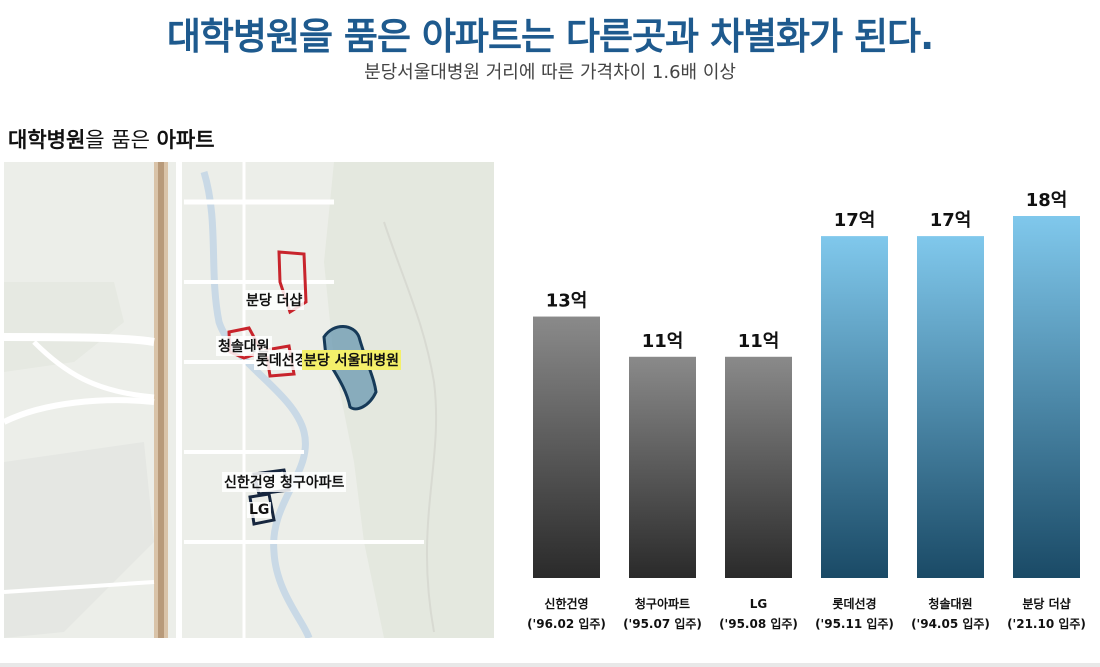 This screenshot has height=667, width=1100. Describe the element at coordinates (274, 300) in the screenshot. I see `map-label-thesharp: 분당 더샵` at that location.